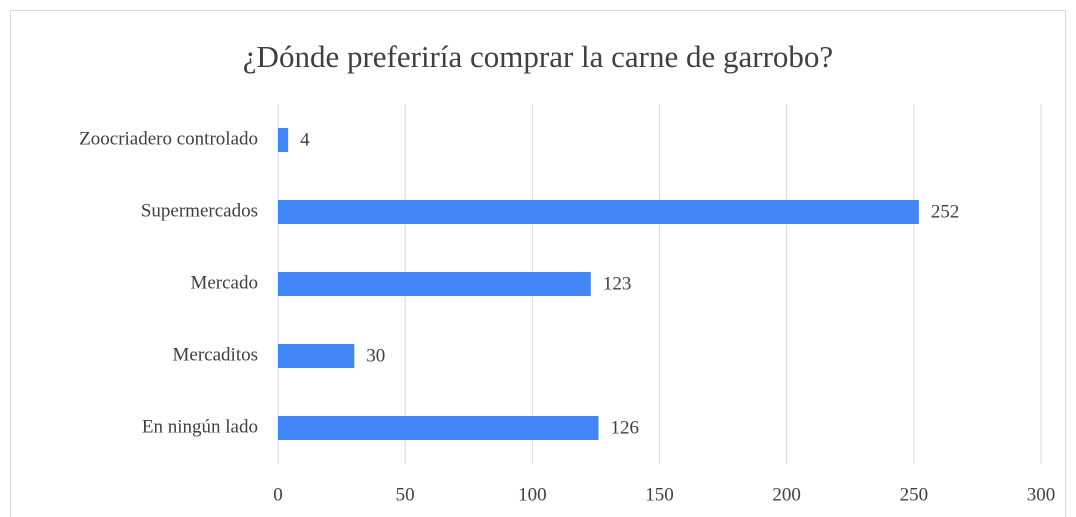 The image size is (1076, 517). What do you see at coordinates (624, 427) in the screenshot?
I see `data-label: 126` at bounding box center [624, 427].